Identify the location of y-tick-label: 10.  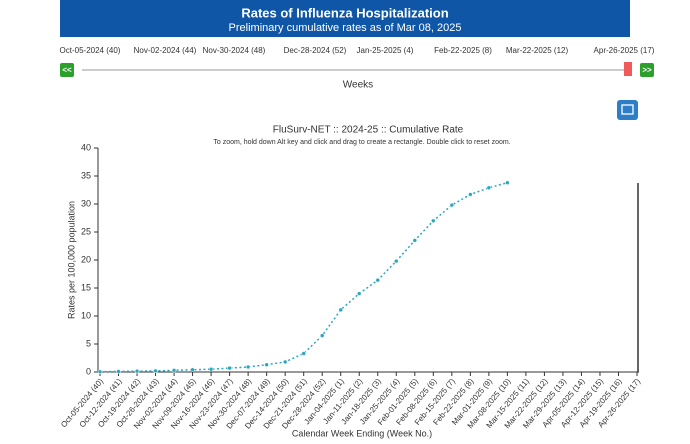
(86, 315).